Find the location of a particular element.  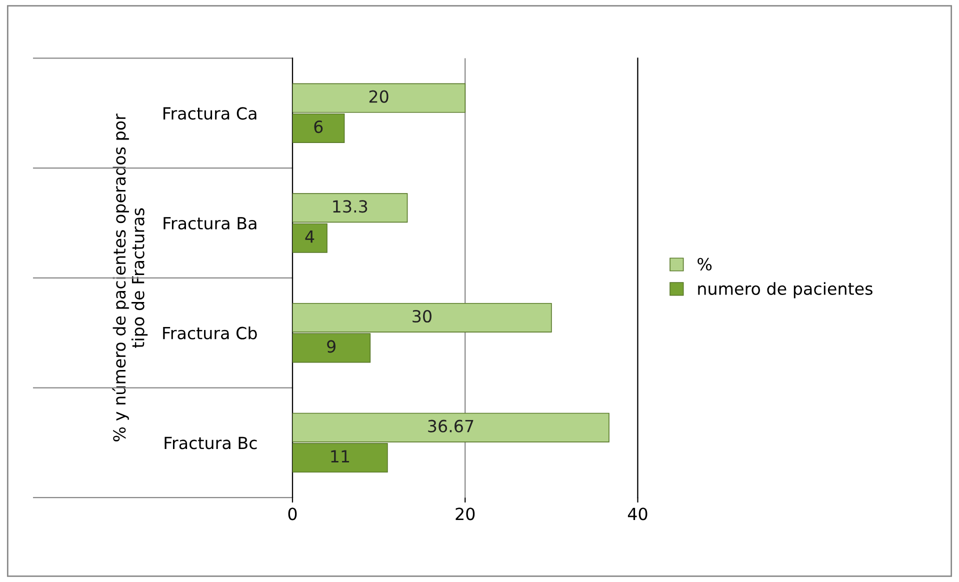

data-label: 20 is located at coordinates (378, 96).